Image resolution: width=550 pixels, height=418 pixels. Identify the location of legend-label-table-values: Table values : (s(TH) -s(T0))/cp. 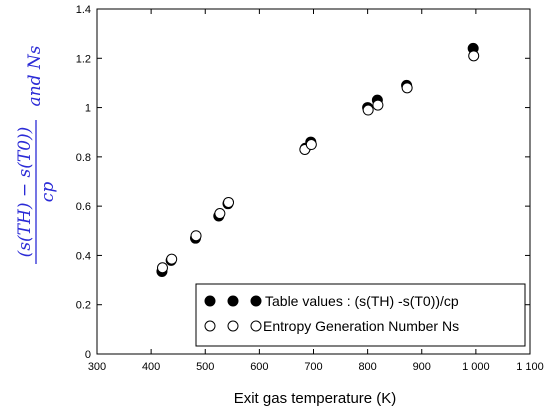
(362, 301).